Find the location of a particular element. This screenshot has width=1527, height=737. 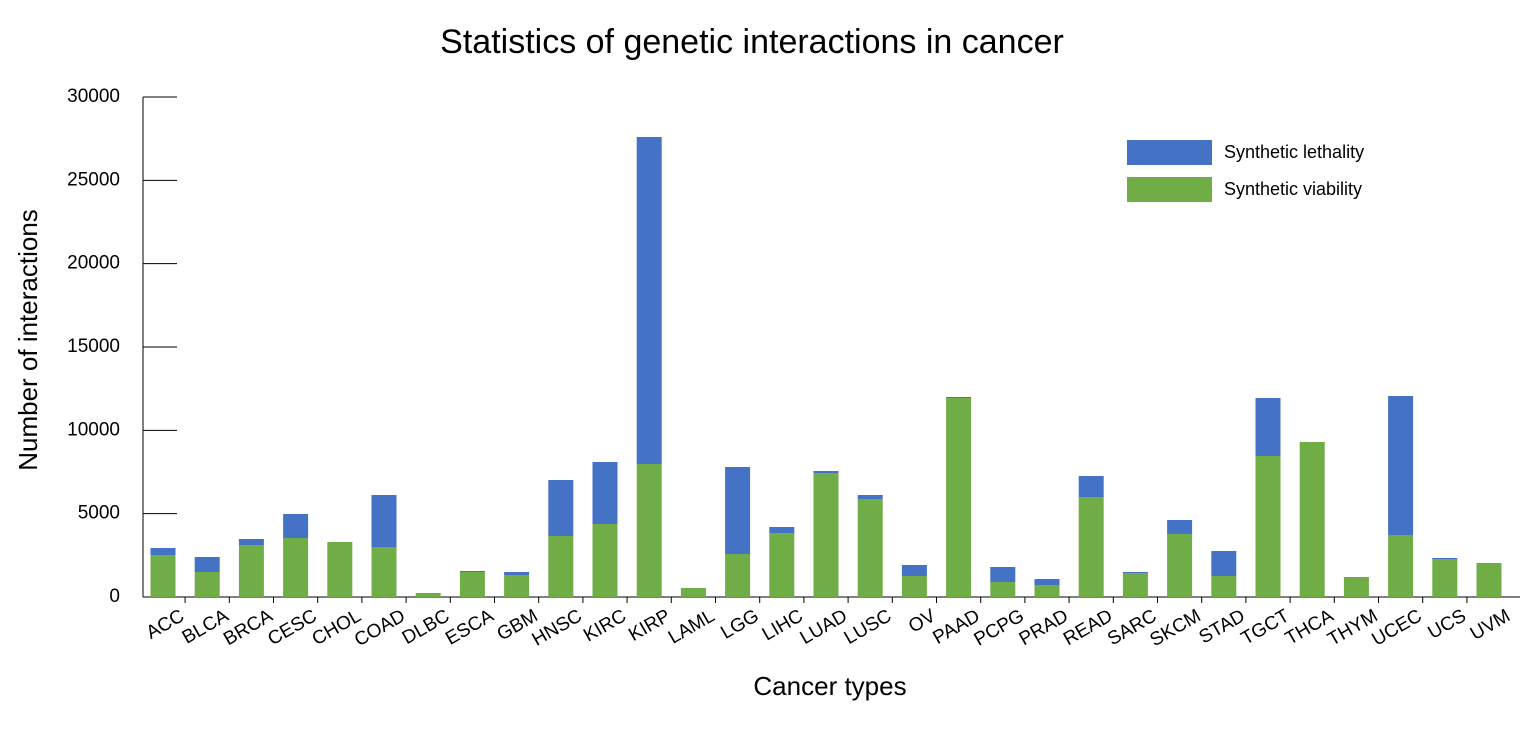

x-tick-label: SKCM is located at coordinates (1176, 628).